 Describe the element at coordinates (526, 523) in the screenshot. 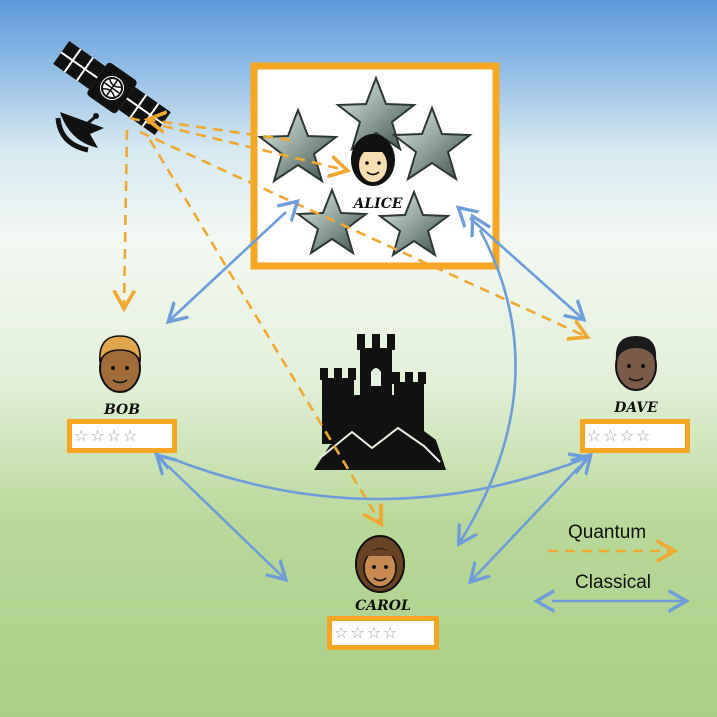

I see `classical-link-dave-carol` at that location.